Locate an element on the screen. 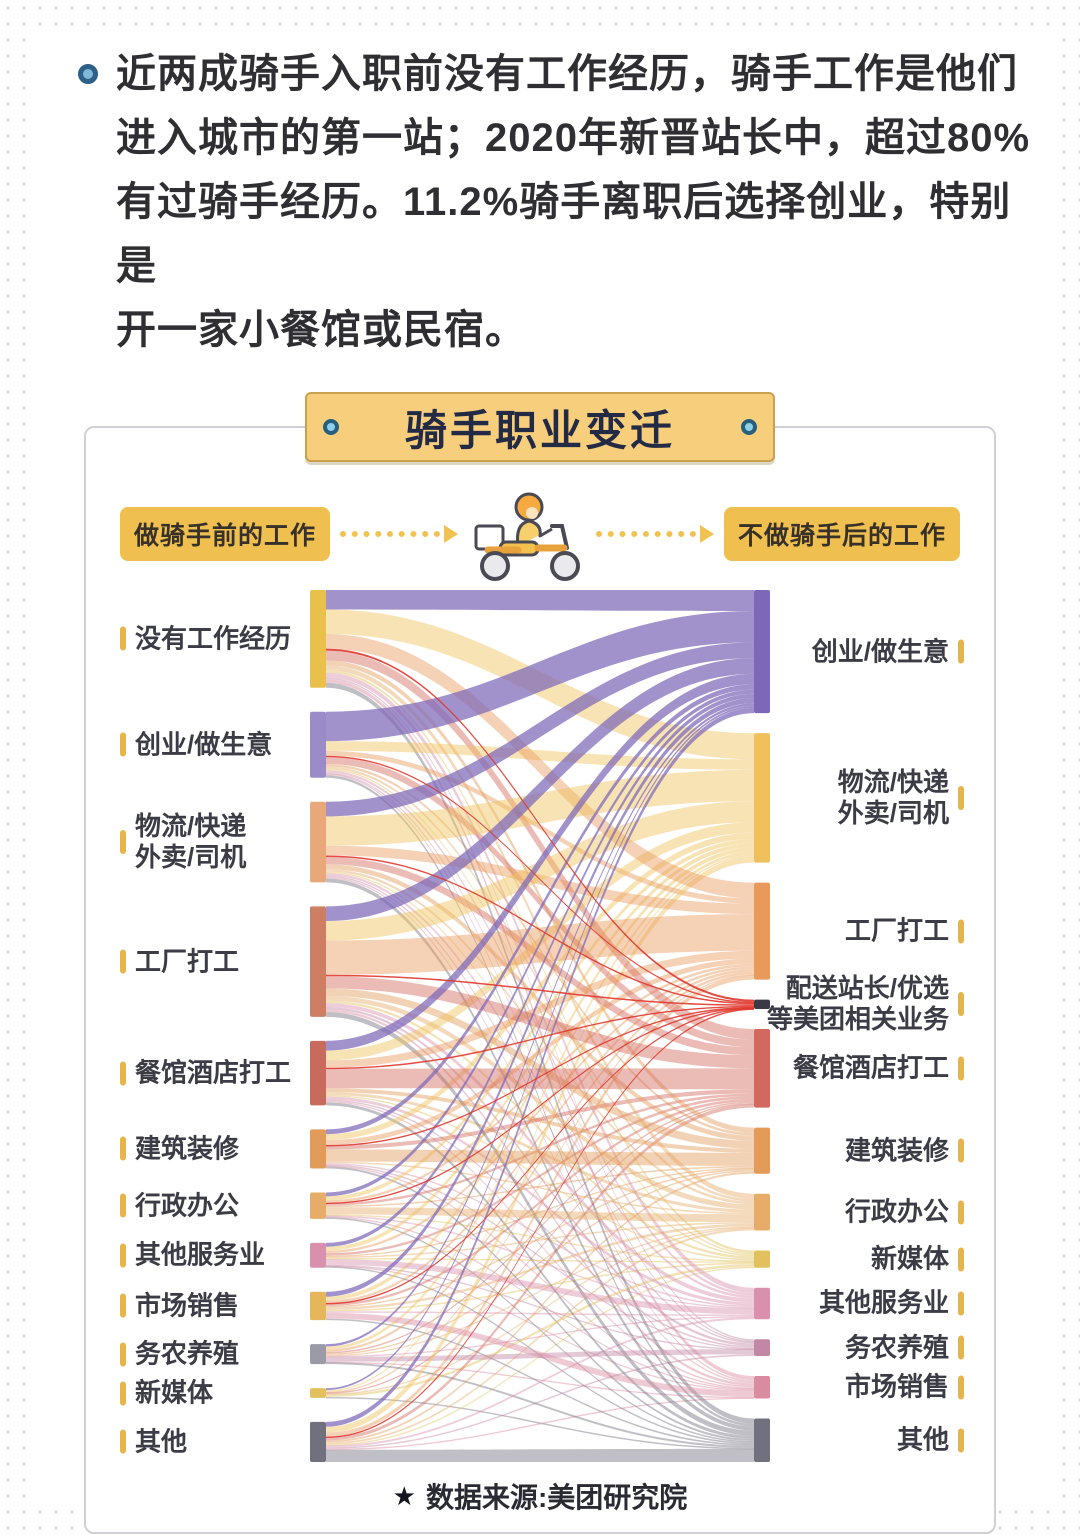 This screenshot has height=1535, width=1080. node-label-text: 没有工作经历 is located at coordinates (213, 638).